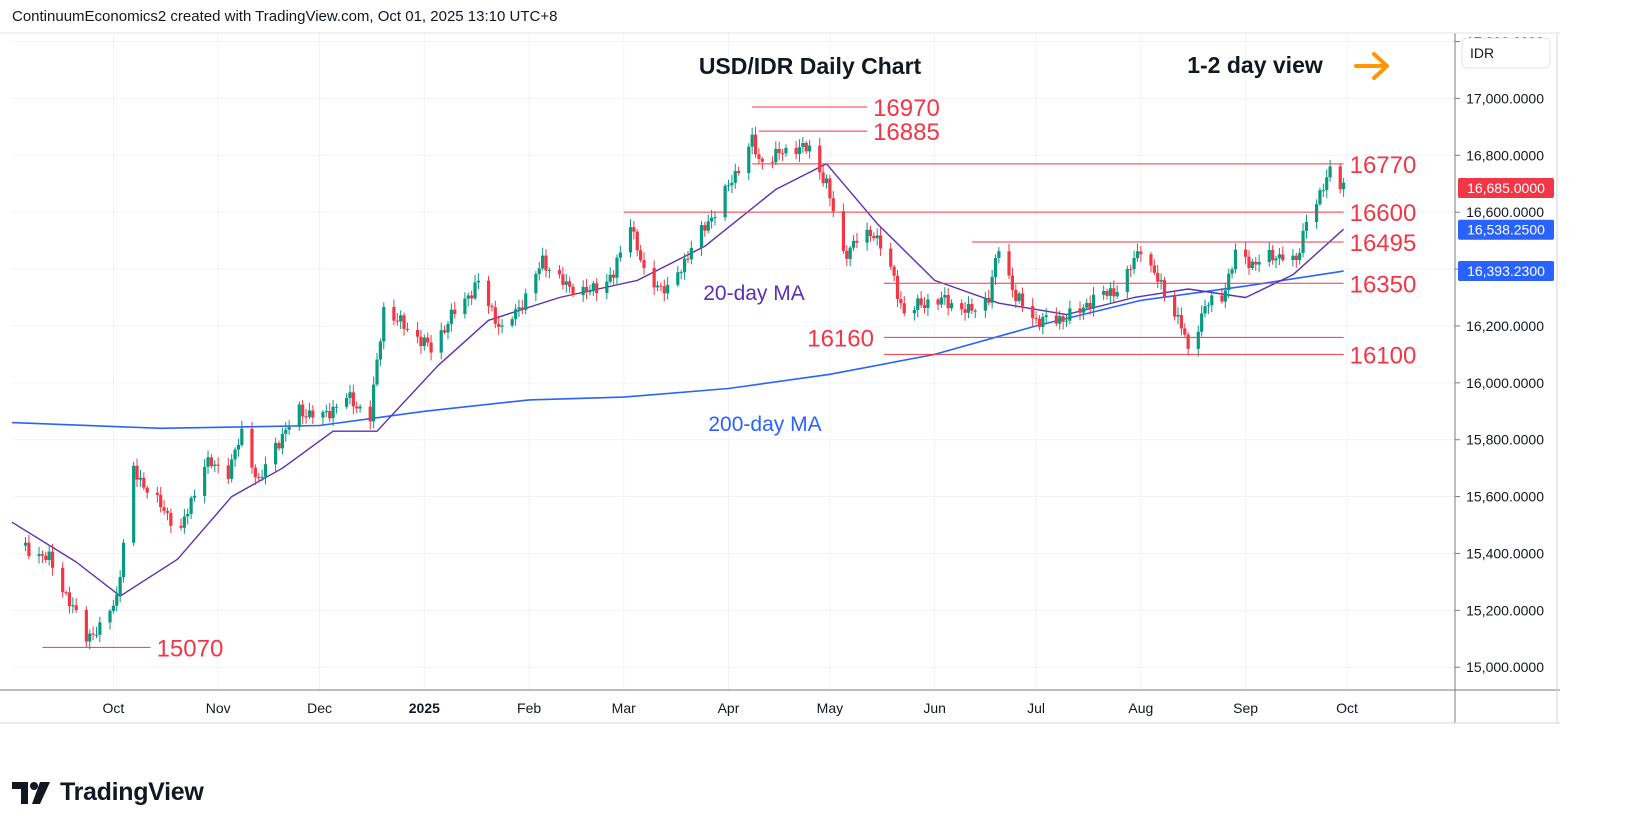 The width and height of the screenshot is (1632, 833). Describe the element at coordinates (1506, 270) in the screenshot. I see `price-badge: 16,393.2300` at that location.